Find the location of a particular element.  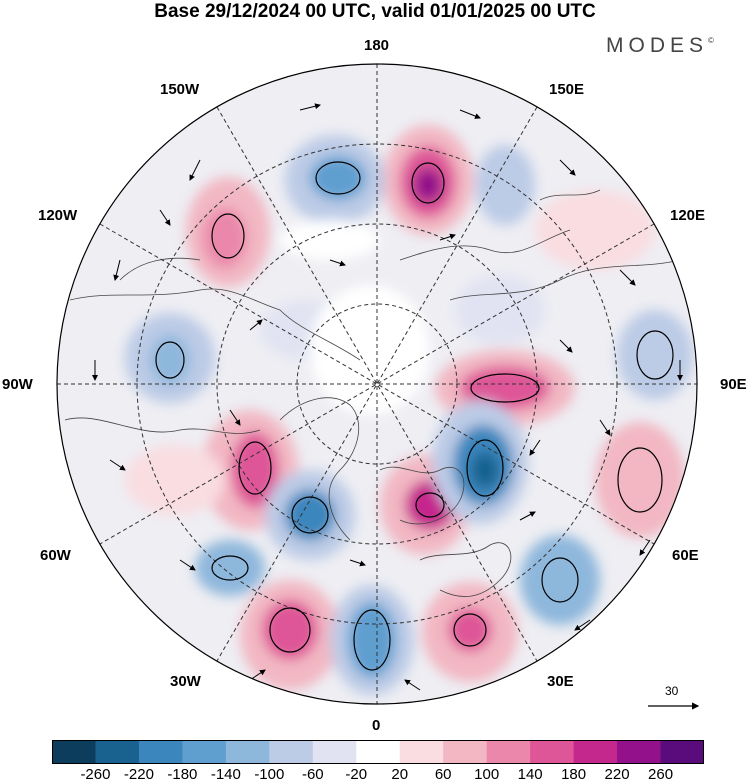

colorbar-tick-label: 140 is located at coordinates (530, 774).